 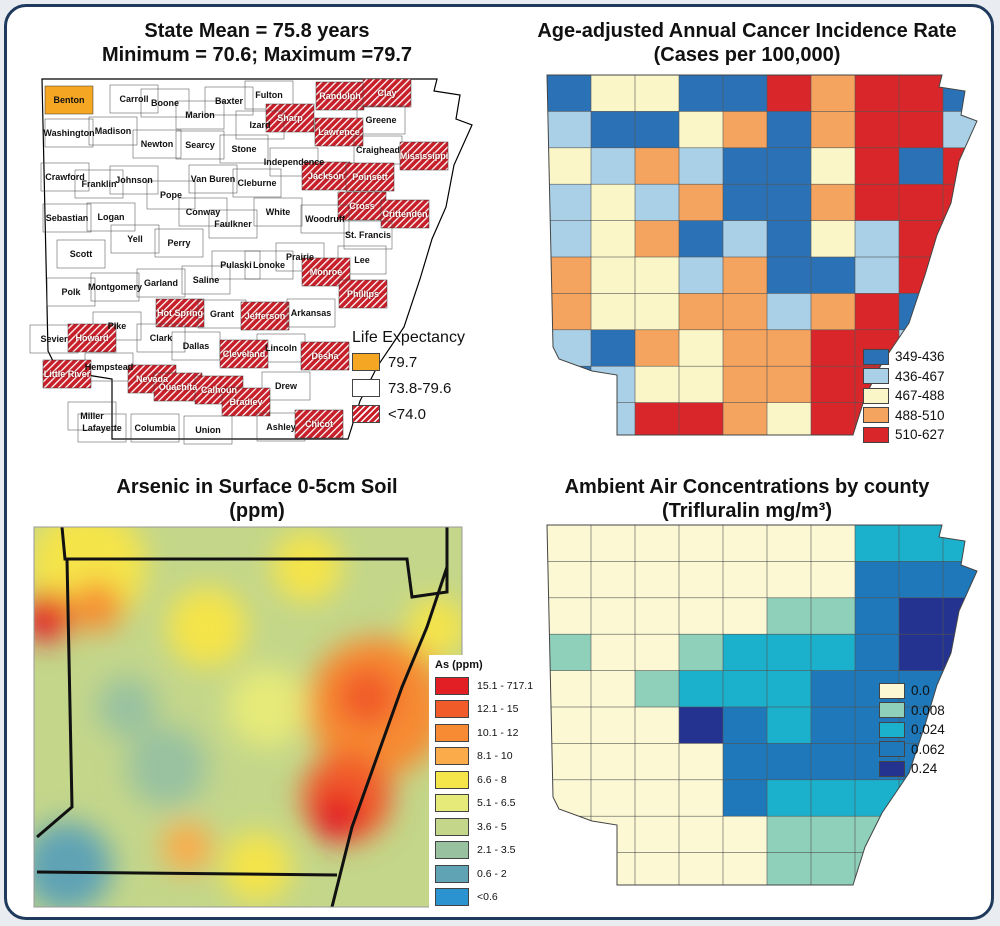 What do you see at coordinates (492, 826) in the screenshot?
I see `legend-label: 3.6 - 5` at bounding box center [492, 826].